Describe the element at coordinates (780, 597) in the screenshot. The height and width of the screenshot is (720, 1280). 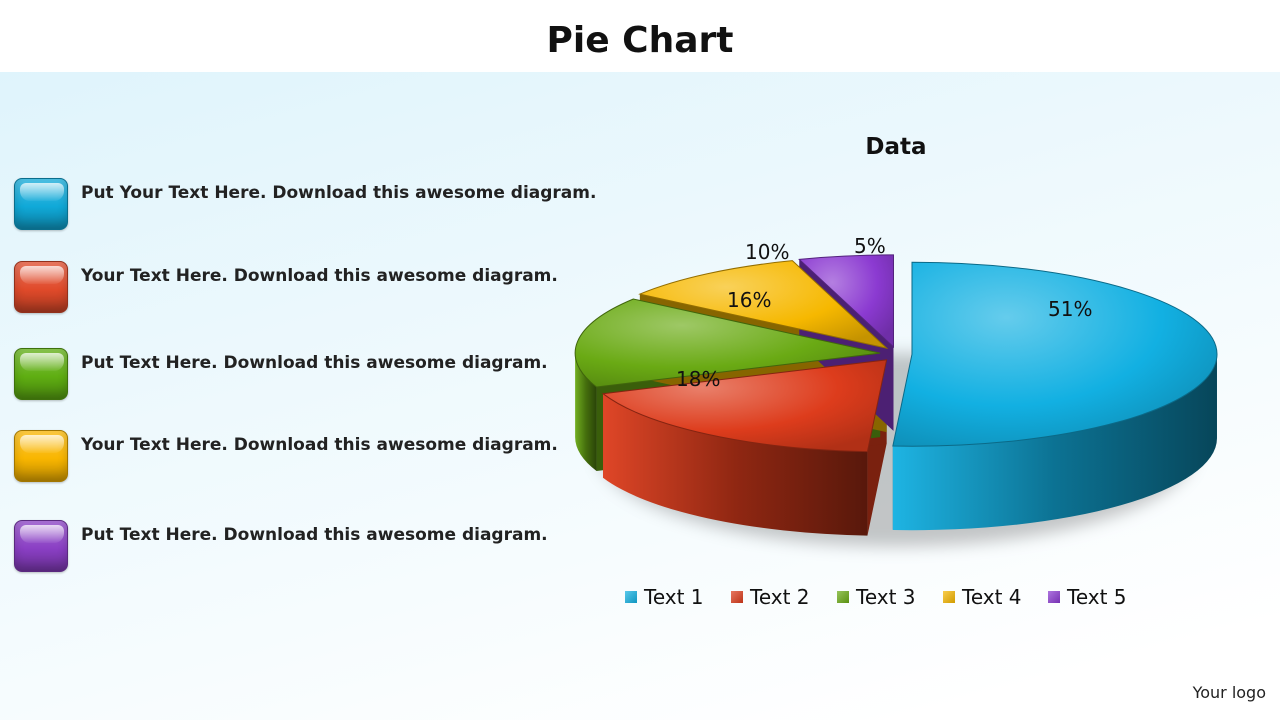
I see `legend-label-text-2: Text 2` at that location.